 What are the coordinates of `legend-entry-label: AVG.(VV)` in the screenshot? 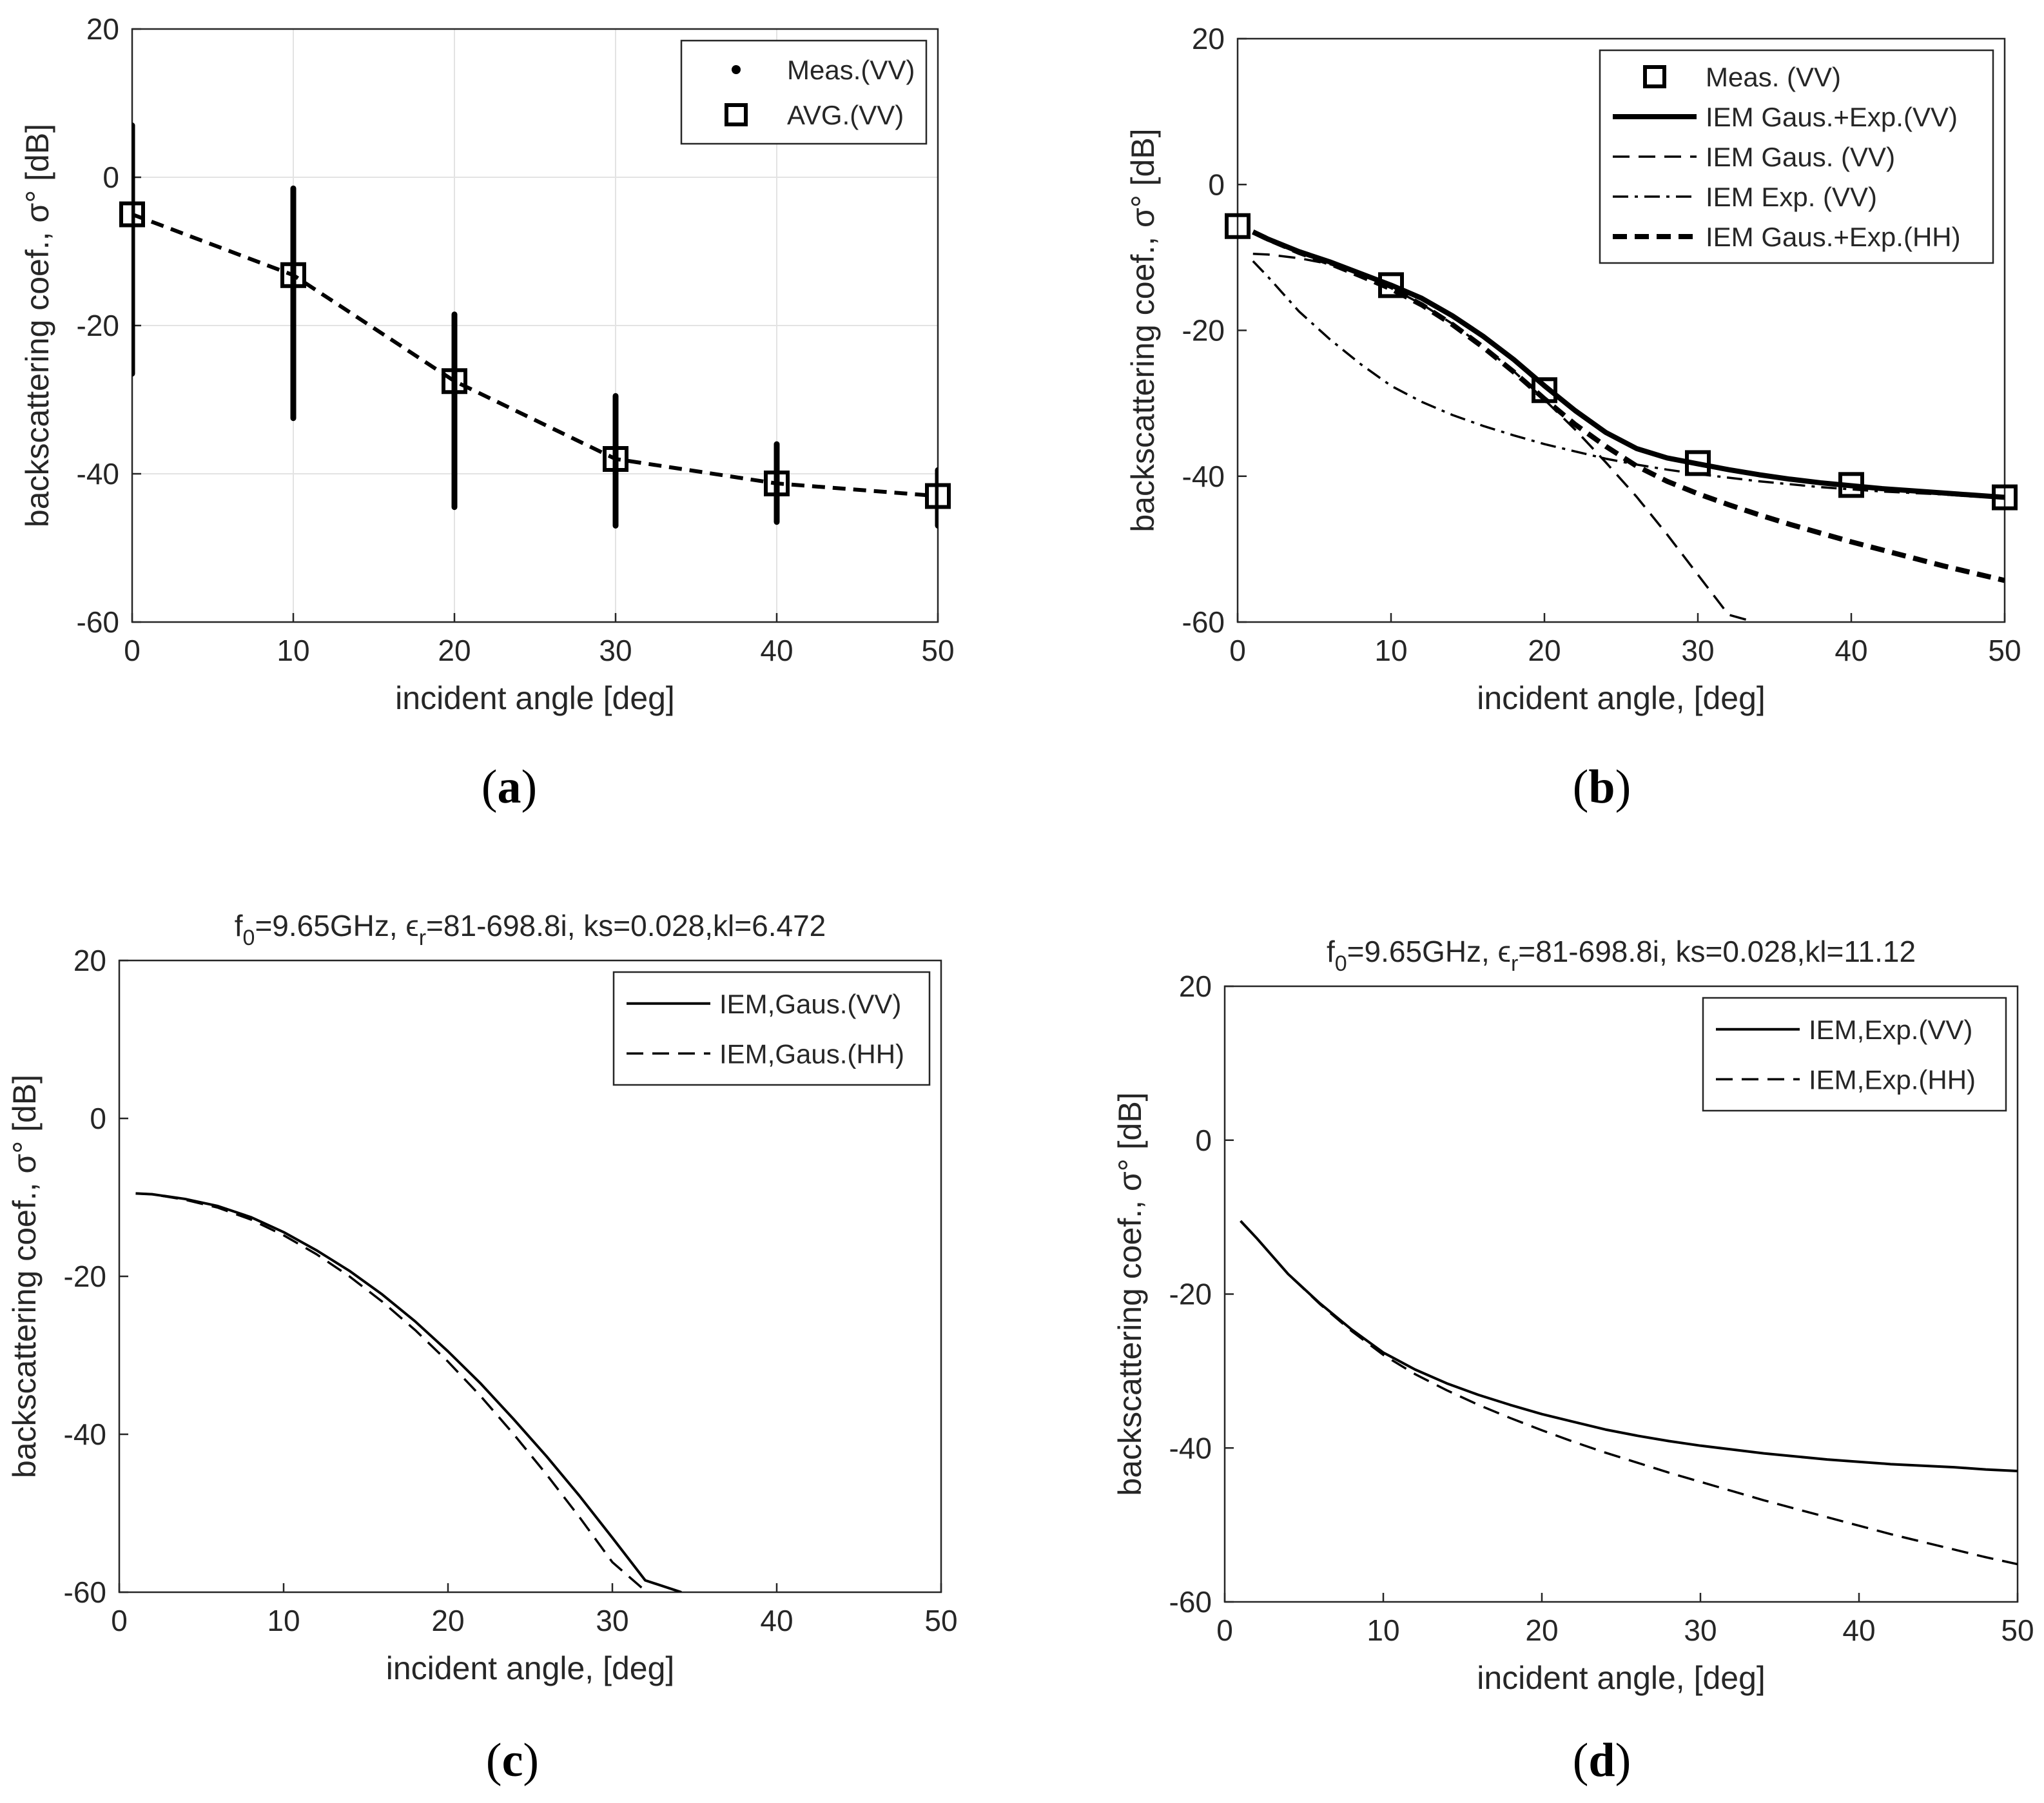 It's located at (845, 115).